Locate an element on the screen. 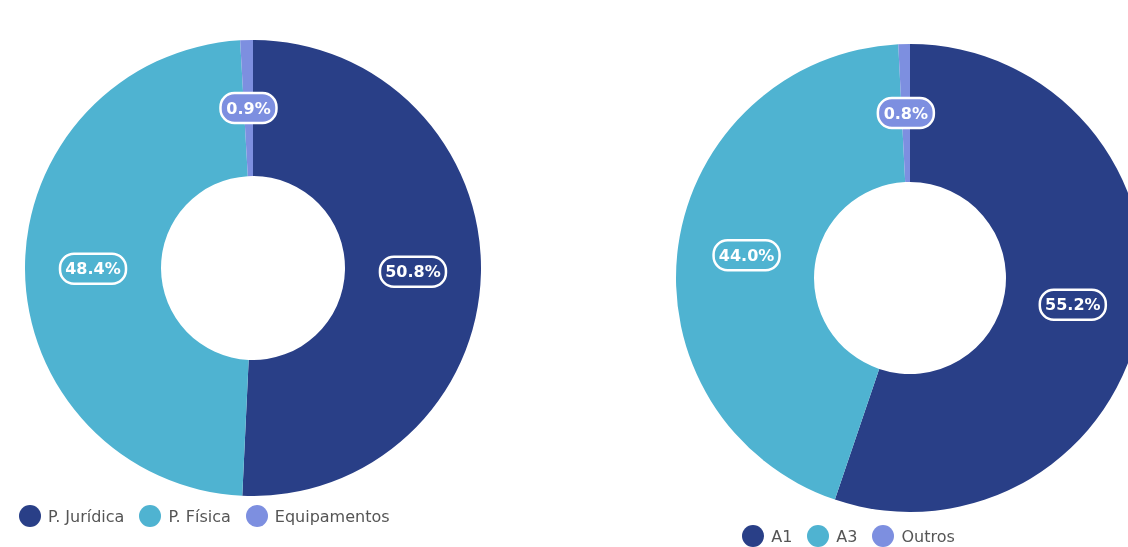  data-label: 0.9% is located at coordinates (248, 108).